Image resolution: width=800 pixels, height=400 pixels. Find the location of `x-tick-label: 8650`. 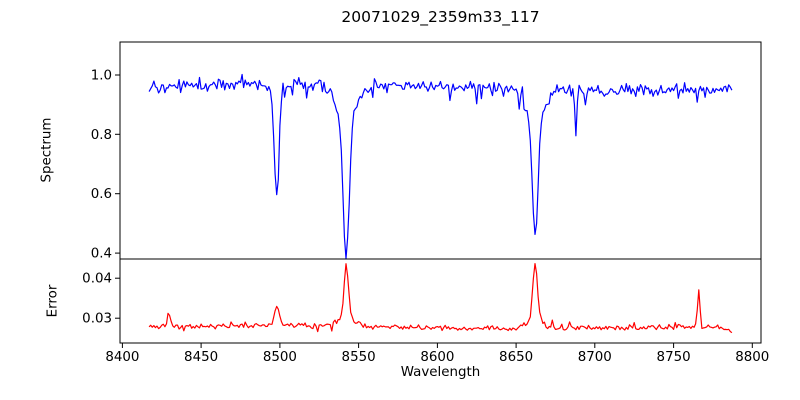

x-tick-label: 8650 is located at coordinates (516, 357).